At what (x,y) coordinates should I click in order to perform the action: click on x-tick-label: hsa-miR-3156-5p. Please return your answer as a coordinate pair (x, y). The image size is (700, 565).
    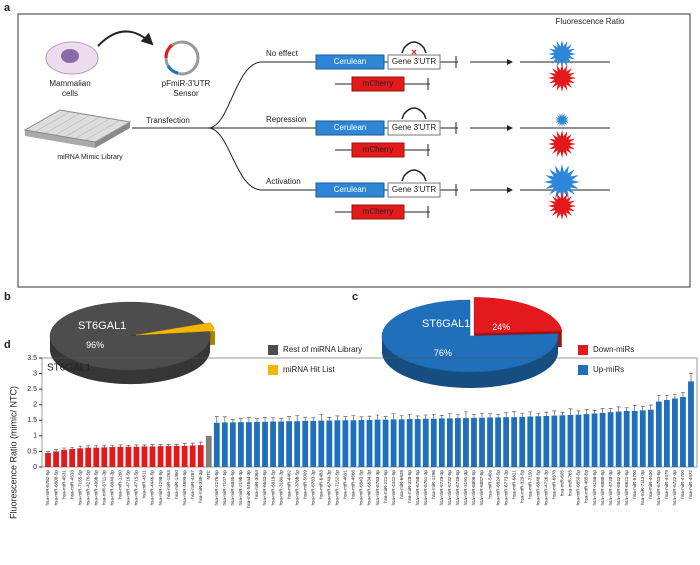
    Looking at the image, I should click on (594, 488).